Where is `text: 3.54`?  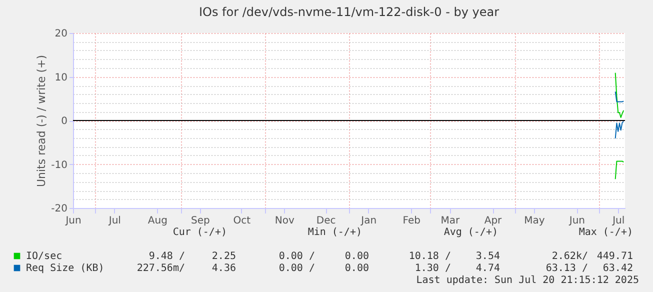
text: 3.54 is located at coordinates (488, 256).